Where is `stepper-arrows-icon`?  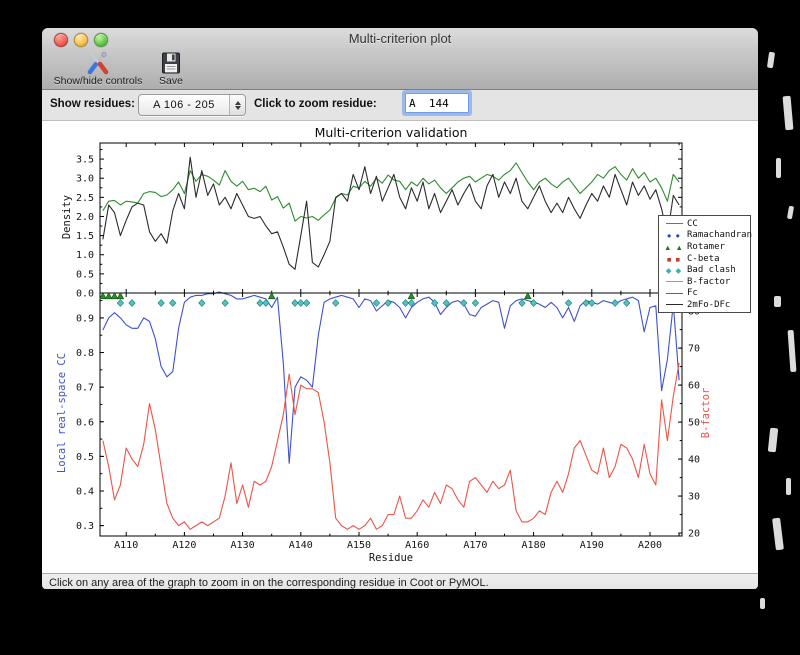
stepper-arrows-icon is located at coordinates (237, 105).